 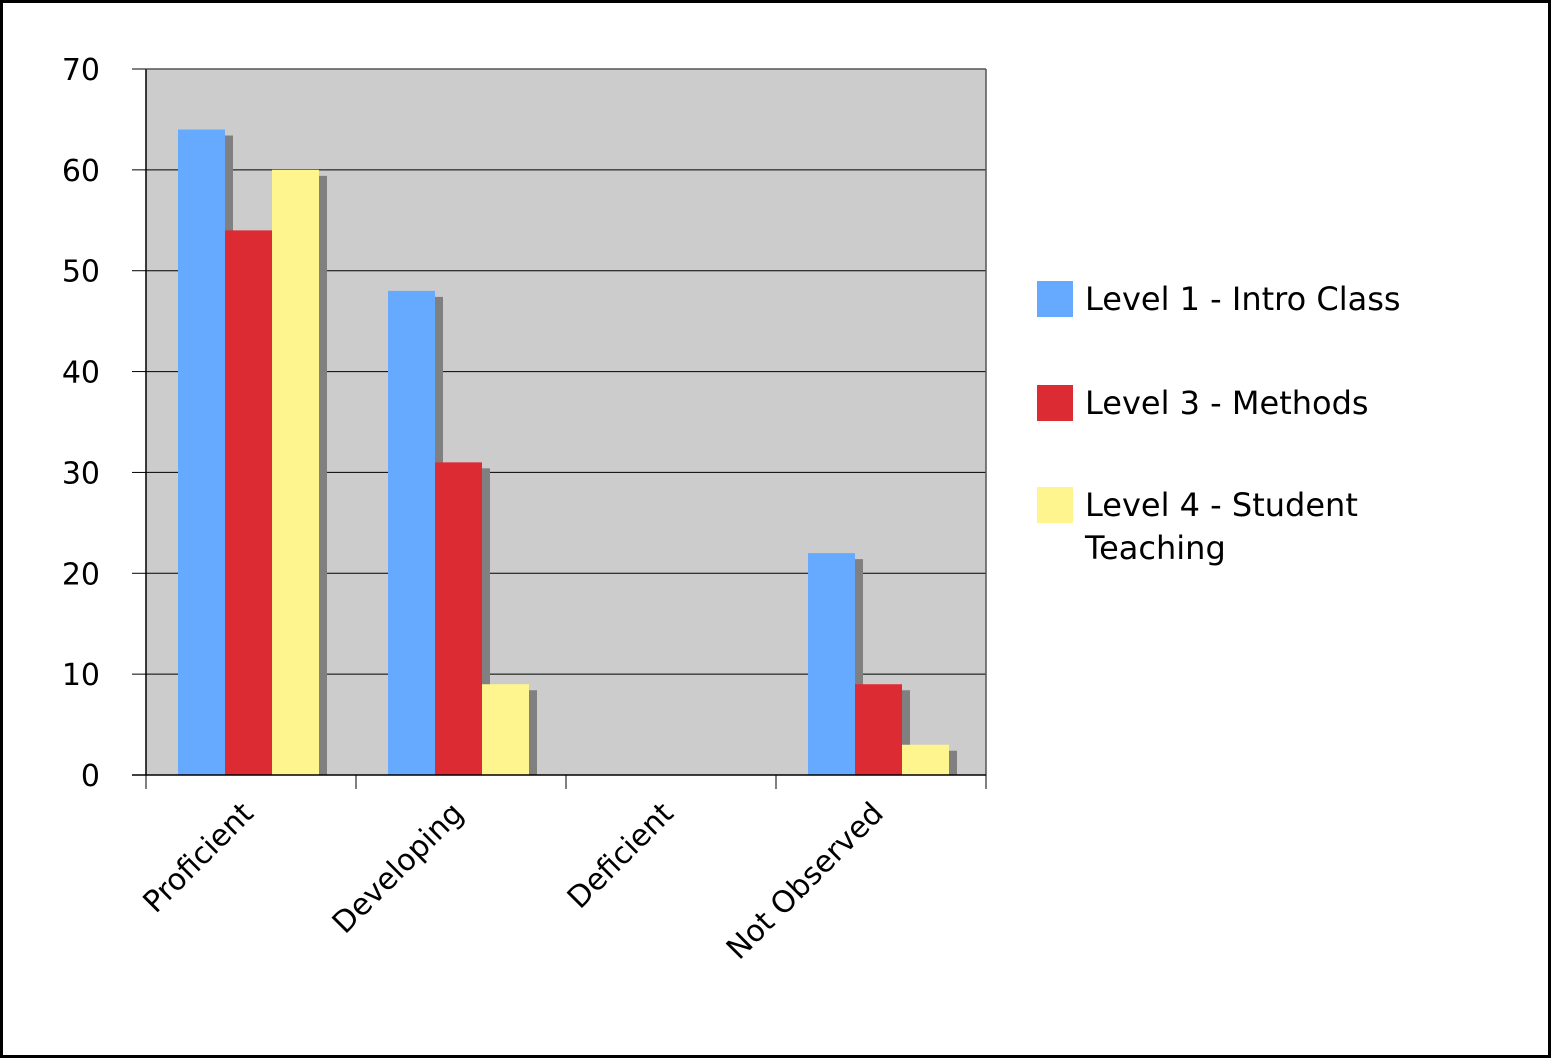 I want to click on legend-label-line: Level 4 - Student, so click(x=1221, y=505).